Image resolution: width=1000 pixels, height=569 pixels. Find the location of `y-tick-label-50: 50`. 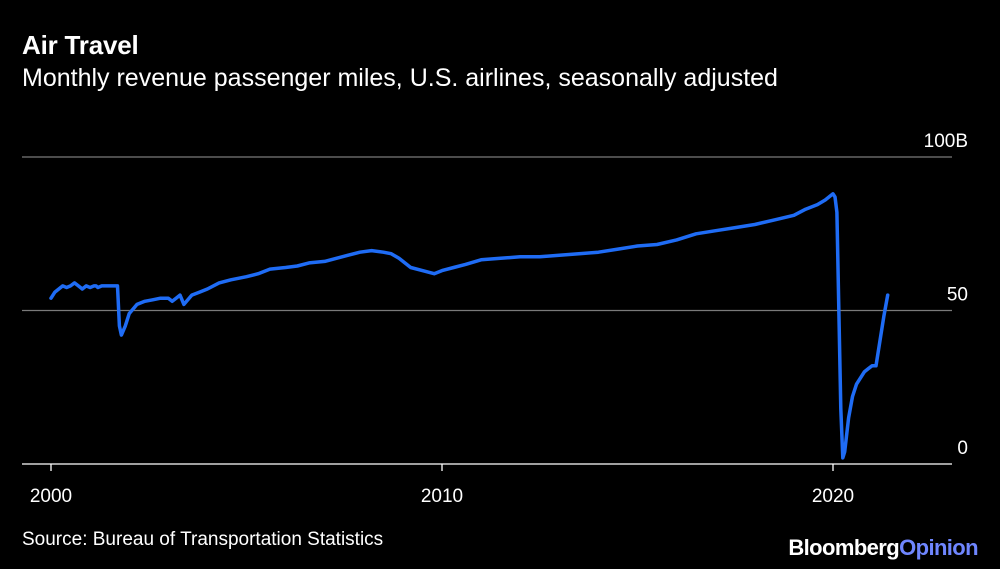

y-tick-label-50: 50 is located at coordinates (957, 295).